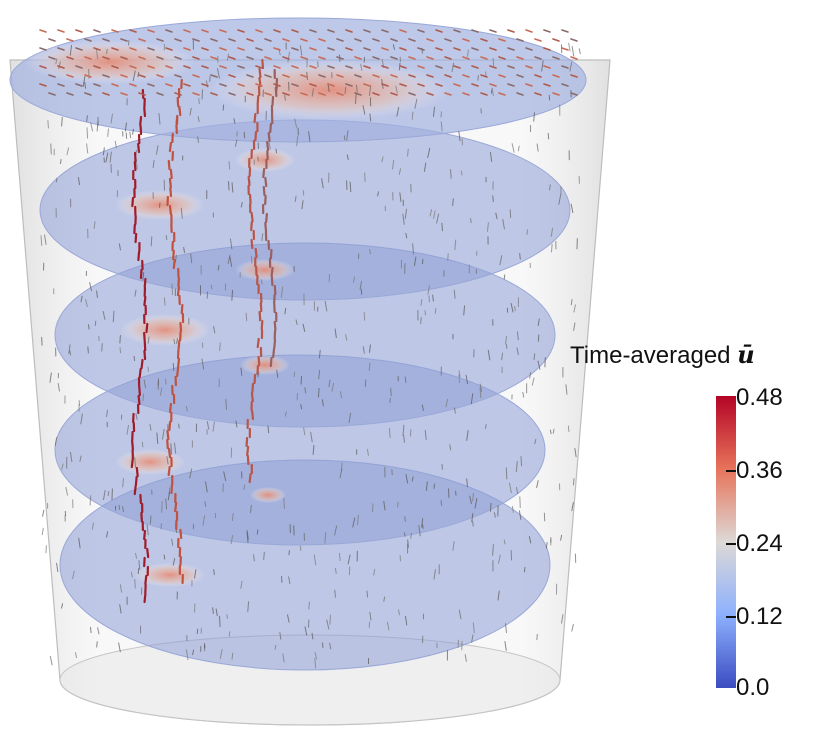  What do you see at coordinates (746, 354) in the screenshot?
I see `colorbar-symbol: ū` at bounding box center [746, 354].